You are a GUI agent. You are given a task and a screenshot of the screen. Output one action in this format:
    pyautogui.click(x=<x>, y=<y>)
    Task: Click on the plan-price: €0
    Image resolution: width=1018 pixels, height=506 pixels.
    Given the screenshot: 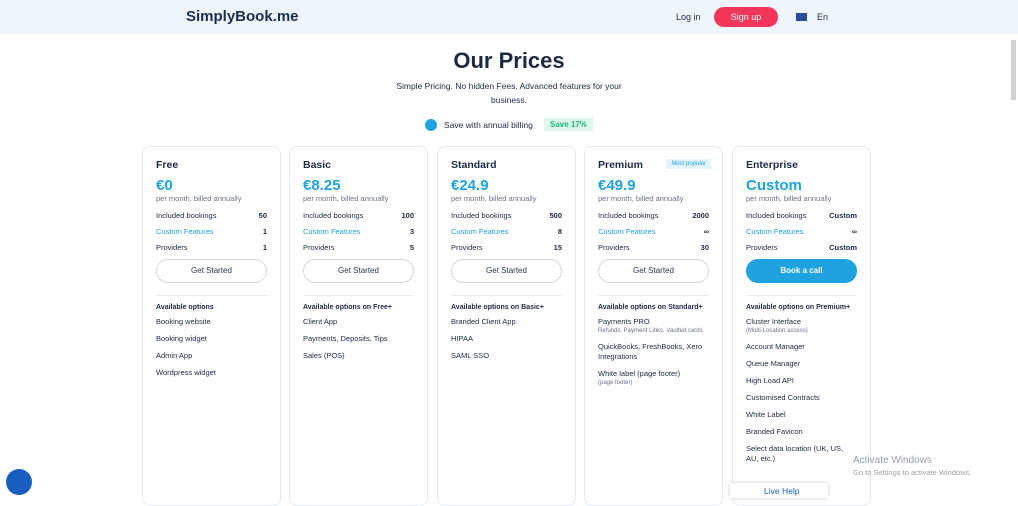 What is the action you would take?
    pyautogui.click(x=164, y=185)
    